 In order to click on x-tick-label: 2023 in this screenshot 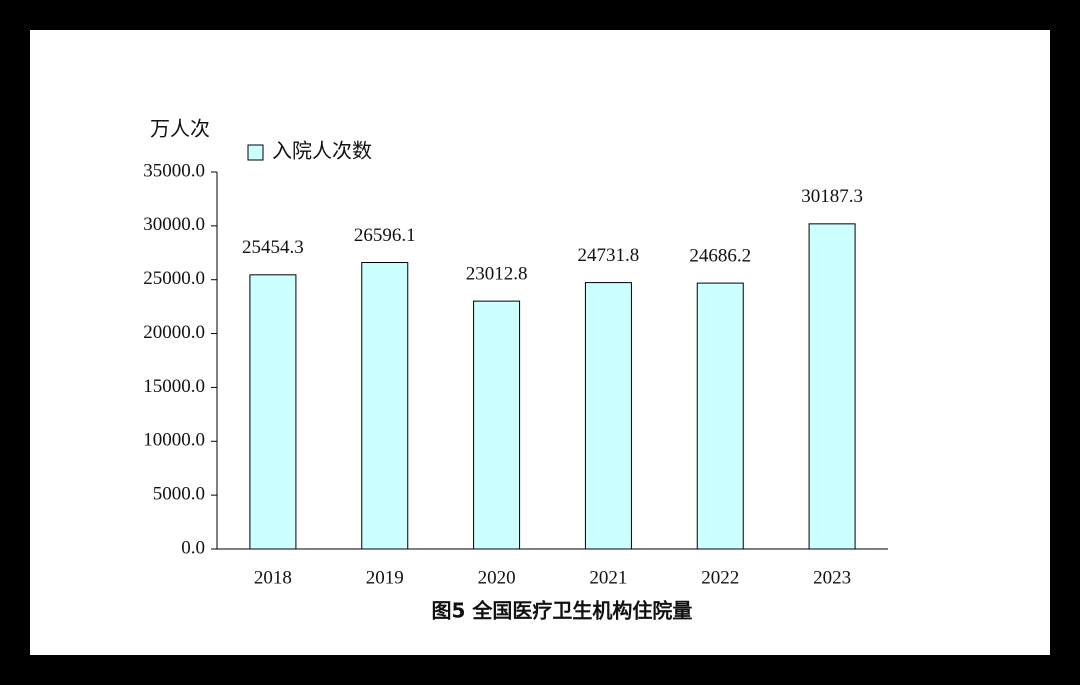, I will do `click(832, 577)`.